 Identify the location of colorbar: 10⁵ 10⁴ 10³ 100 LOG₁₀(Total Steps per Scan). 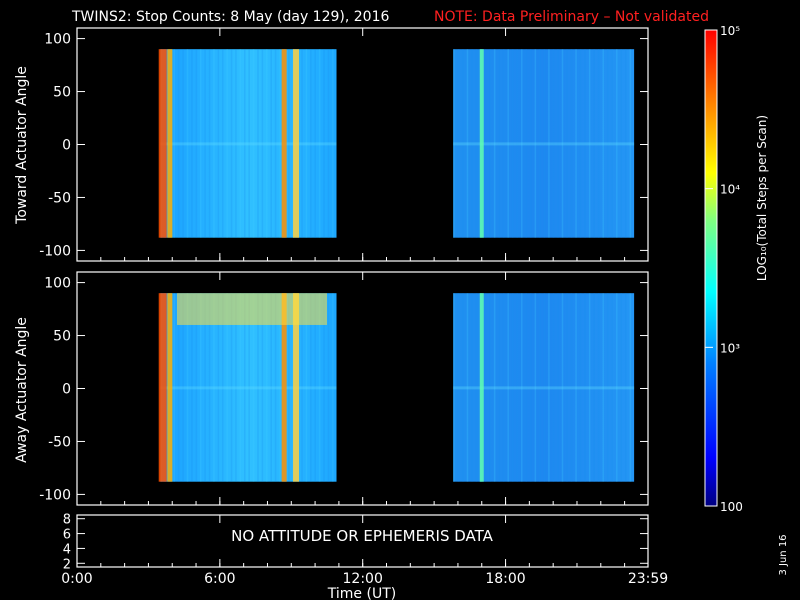
(736, 269).